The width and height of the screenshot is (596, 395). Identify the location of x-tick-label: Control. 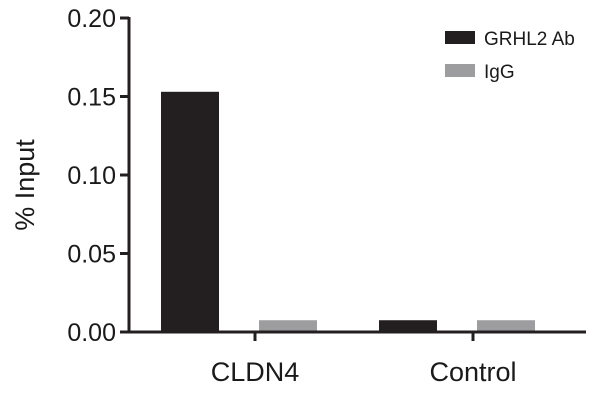
(472, 372).